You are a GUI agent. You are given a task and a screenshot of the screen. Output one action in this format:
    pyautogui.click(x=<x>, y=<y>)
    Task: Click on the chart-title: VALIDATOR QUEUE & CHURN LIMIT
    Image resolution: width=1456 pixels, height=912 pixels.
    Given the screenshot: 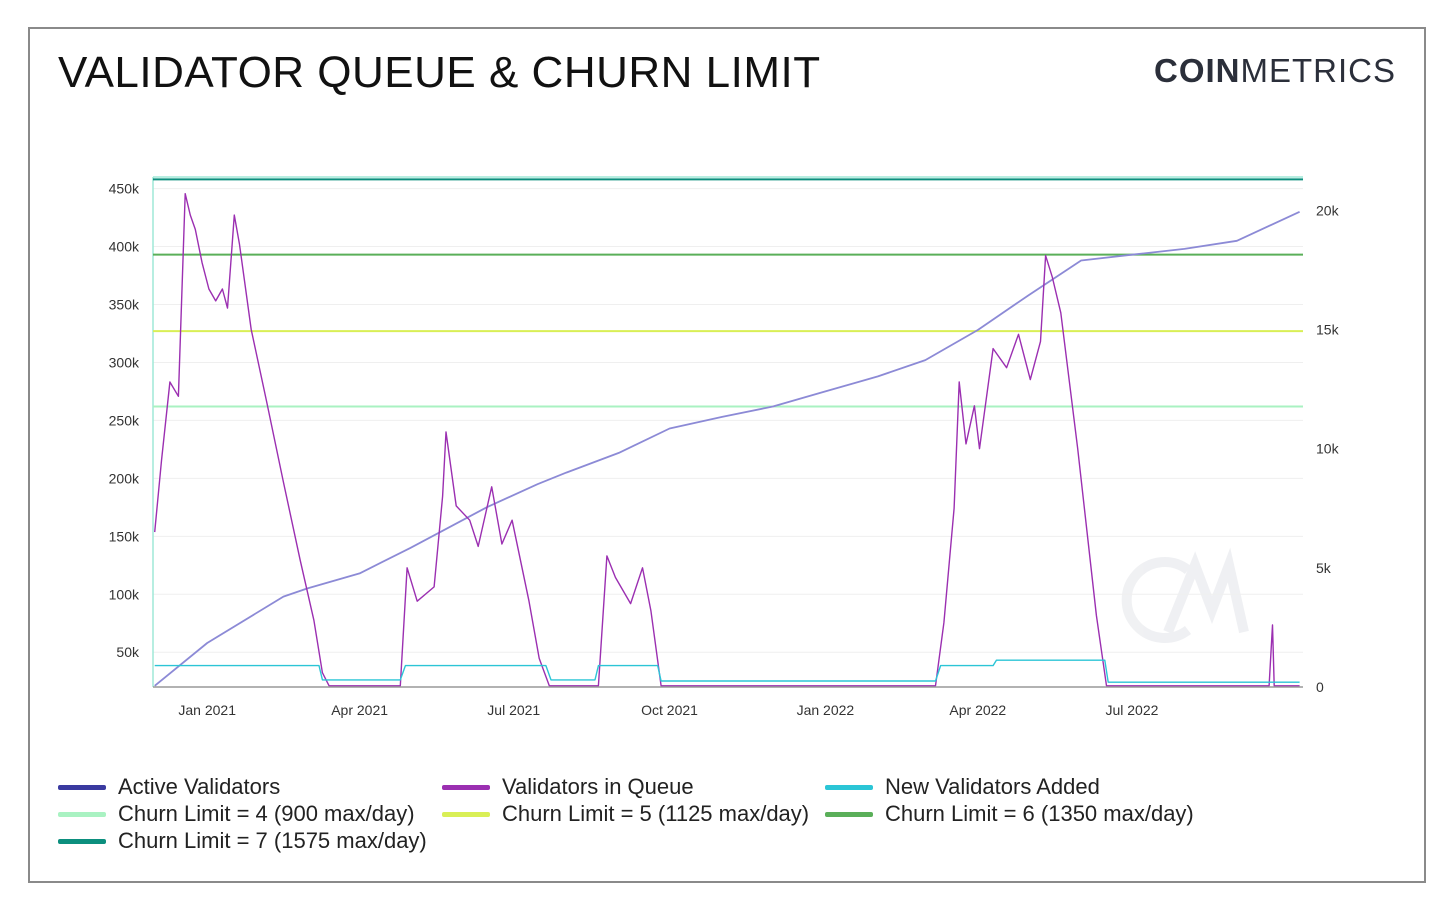 What is the action you would take?
    pyautogui.click(x=439, y=72)
    